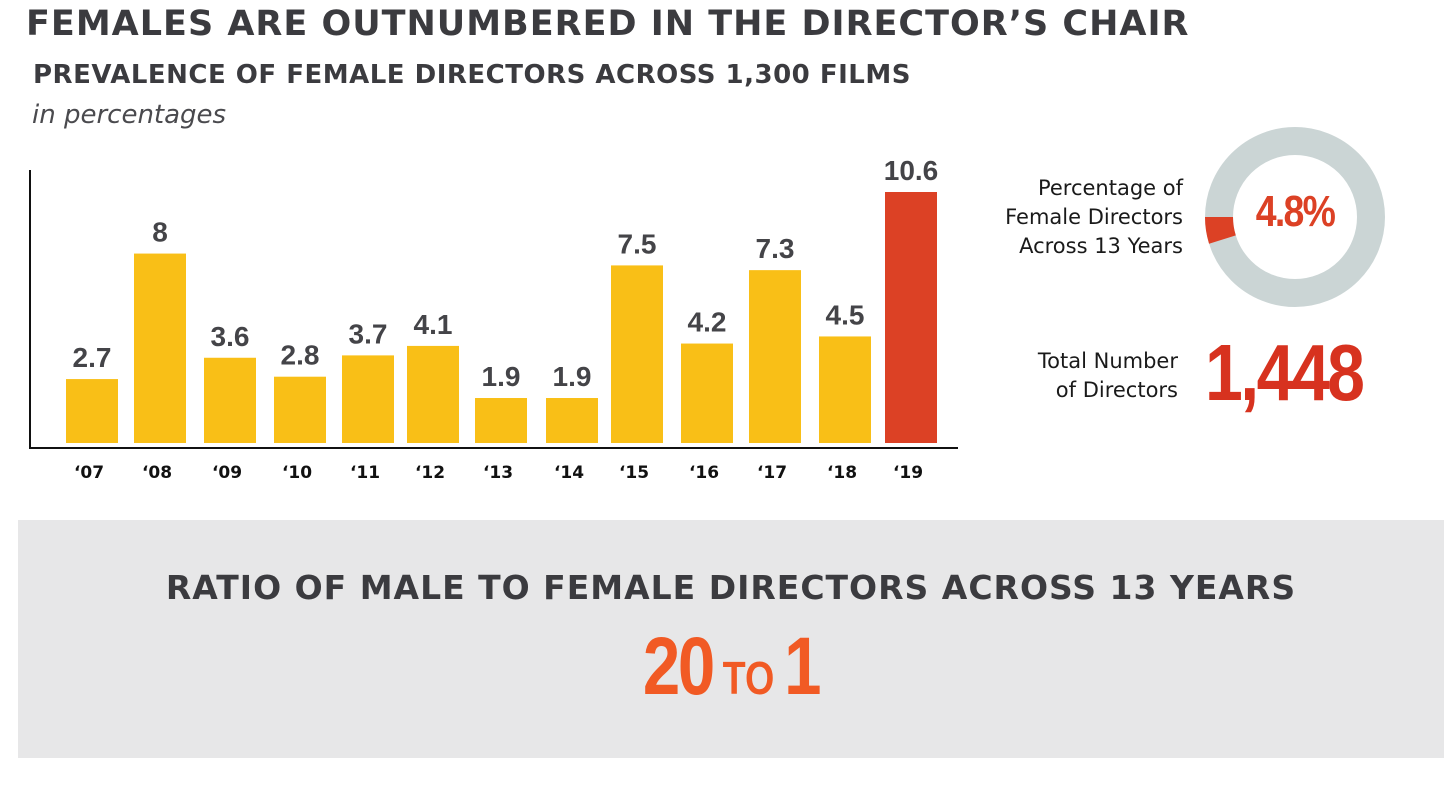 This screenshot has height=789, width=1456. What do you see at coordinates (845, 314) in the screenshot?
I see `bar-value-label-11: 4.5` at bounding box center [845, 314].